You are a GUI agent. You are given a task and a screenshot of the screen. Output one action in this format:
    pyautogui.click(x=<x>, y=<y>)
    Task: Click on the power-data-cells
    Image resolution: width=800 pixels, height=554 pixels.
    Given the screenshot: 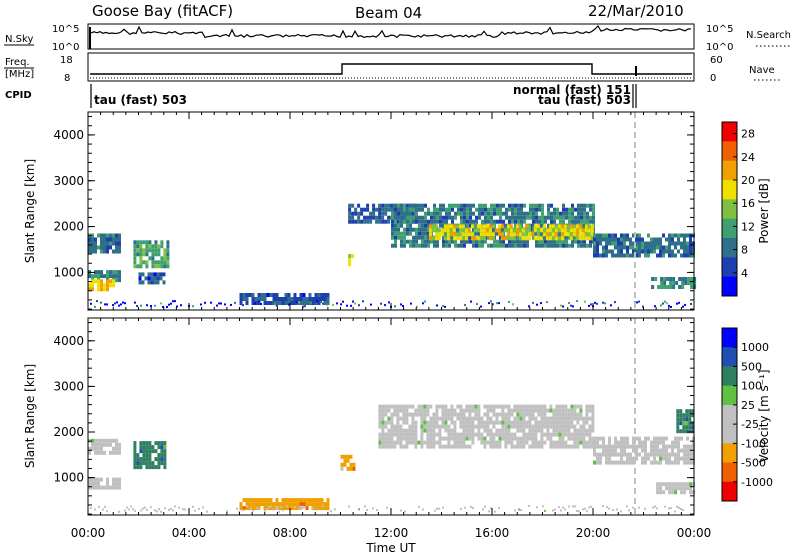 What is the action you would take?
    pyautogui.click(x=392, y=255)
    